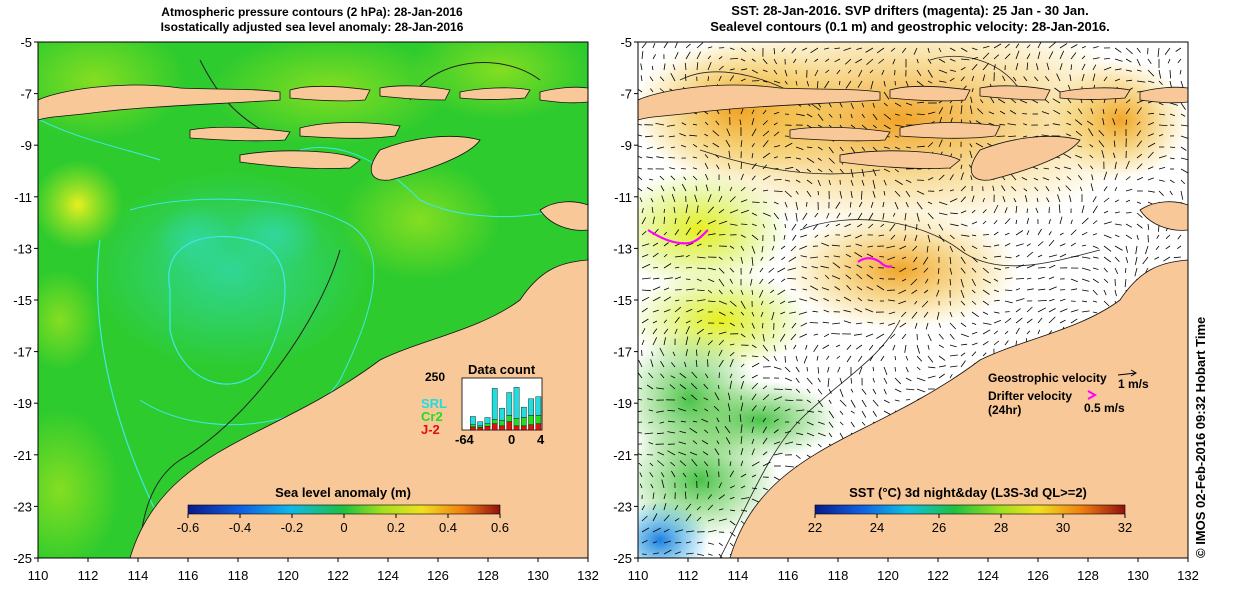 This screenshot has width=1250, height=590. Describe the element at coordinates (623, 197) in the screenshot. I see `right-lat-tick-label: -11` at that location.